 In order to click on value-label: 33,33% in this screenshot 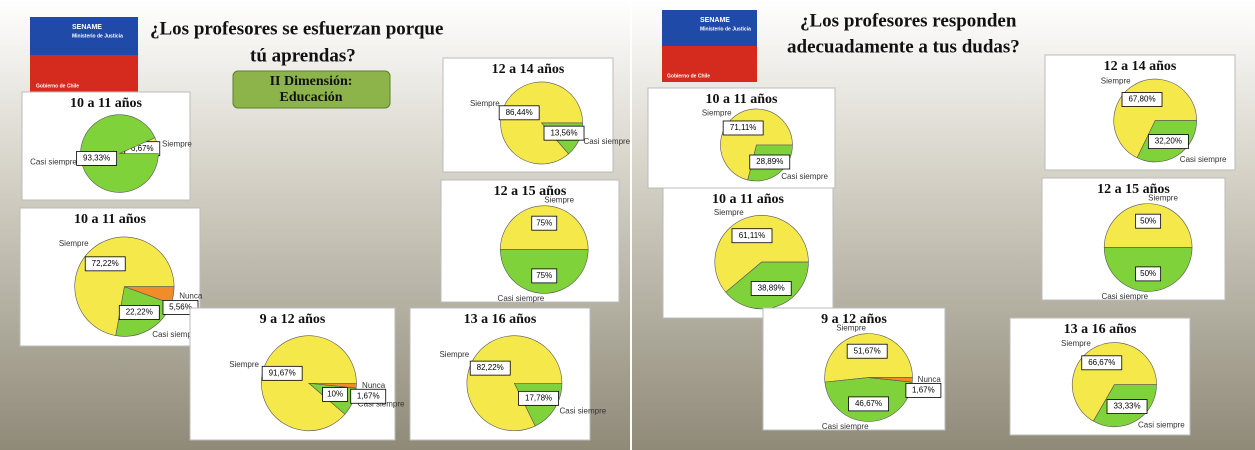, I will do `click(1126, 406)`.